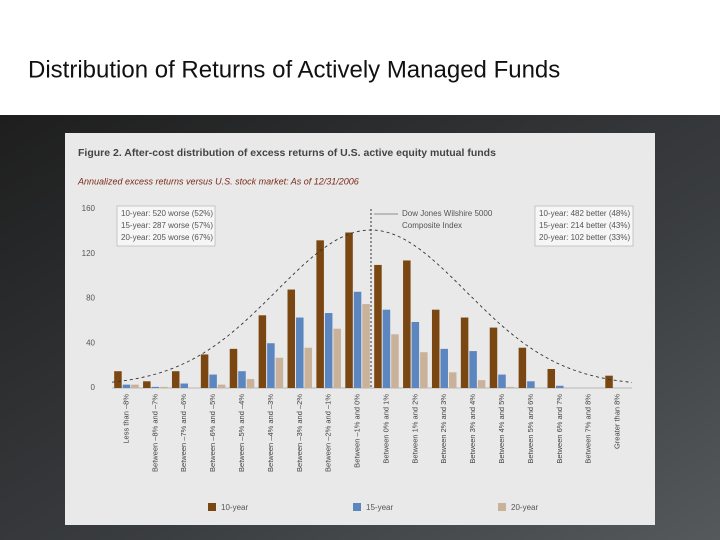 The image size is (720, 540). I want to click on better-note: 10-year: 482 better (48%), so click(584, 213).